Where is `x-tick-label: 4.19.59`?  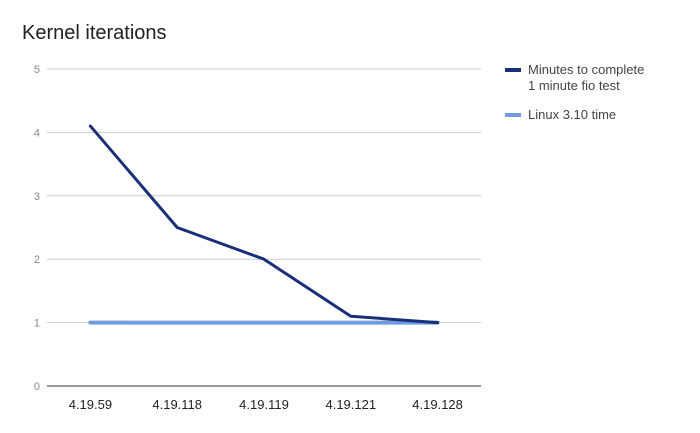 x-tick-label: 4.19.59 is located at coordinates (90, 404).